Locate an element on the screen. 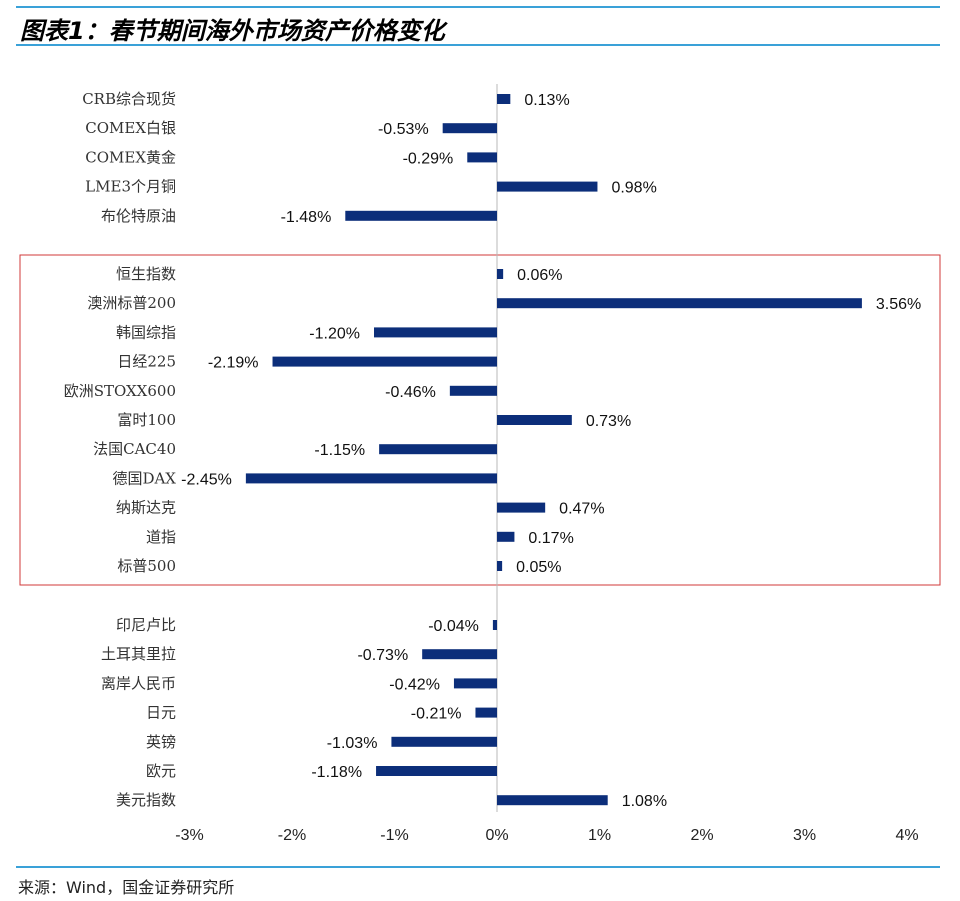 The height and width of the screenshot is (901, 960). x-tick-label: 2% is located at coordinates (701, 835).